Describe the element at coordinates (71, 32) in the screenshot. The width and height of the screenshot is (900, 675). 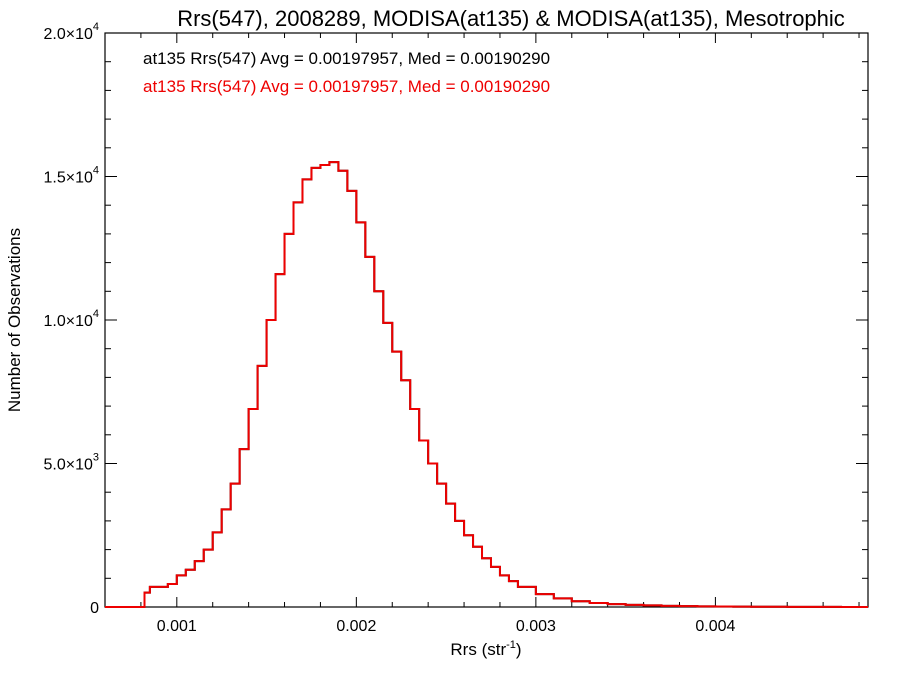
I see `y-tick-label: 2.0×10⁴` at that location.